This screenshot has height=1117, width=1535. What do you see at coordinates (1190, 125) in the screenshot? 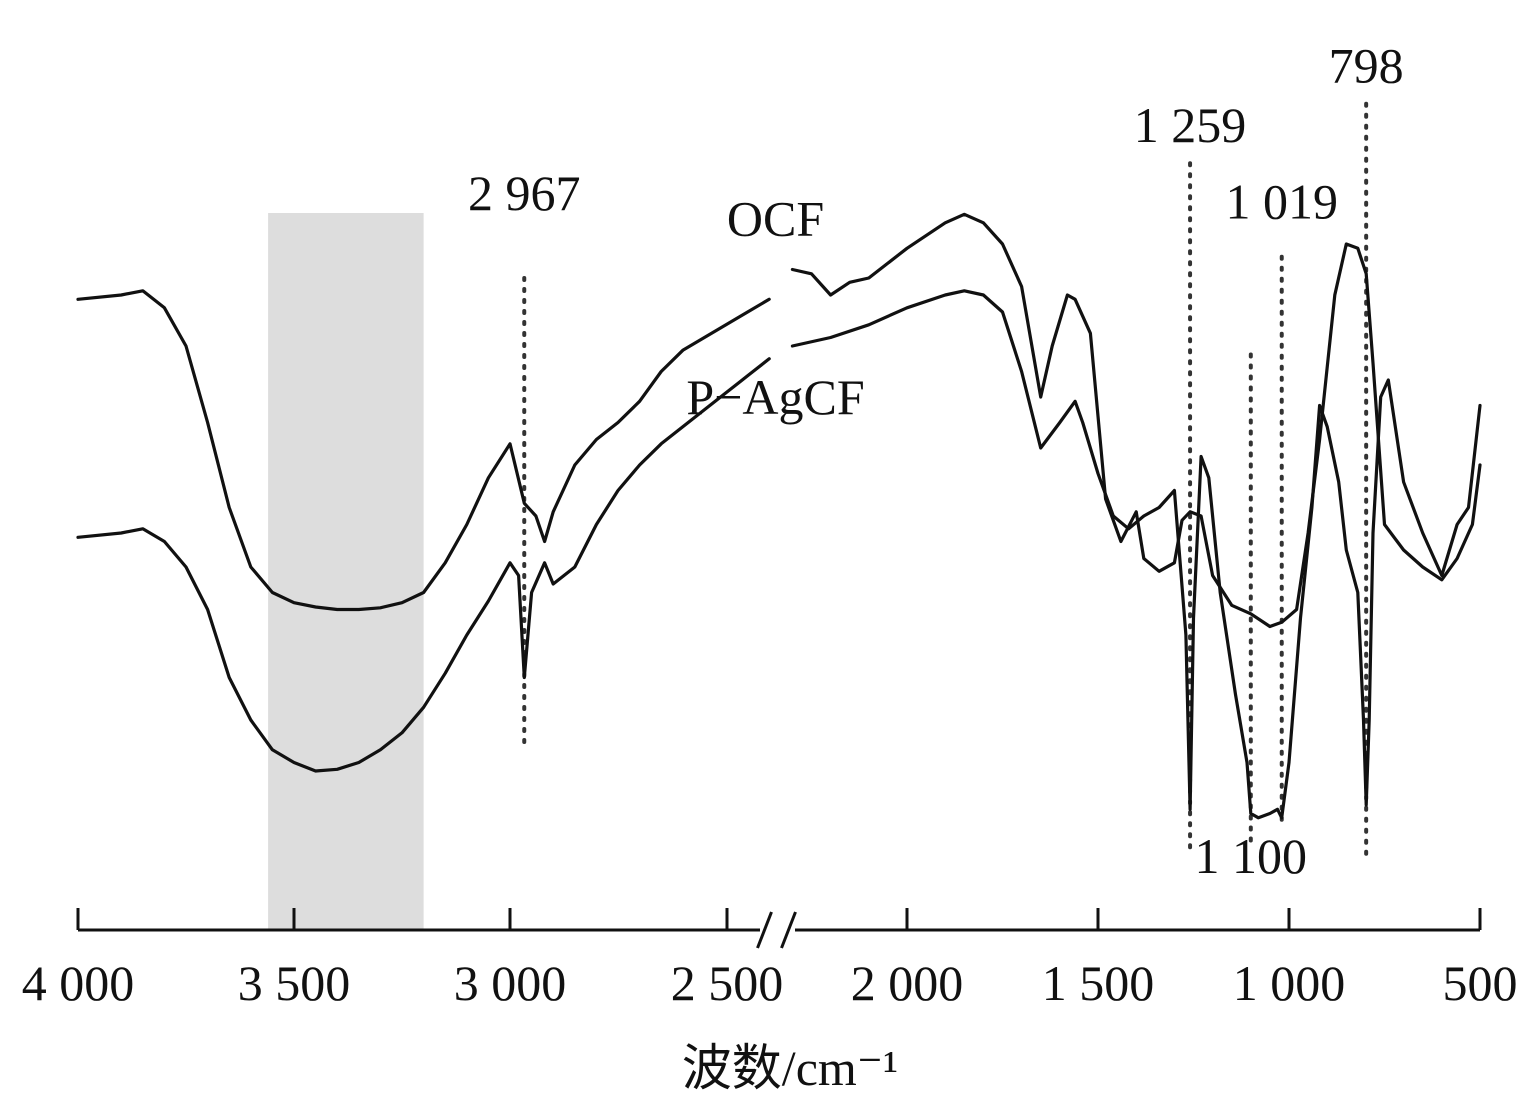
I see `peak-label: 1 259` at bounding box center [1190, 125].